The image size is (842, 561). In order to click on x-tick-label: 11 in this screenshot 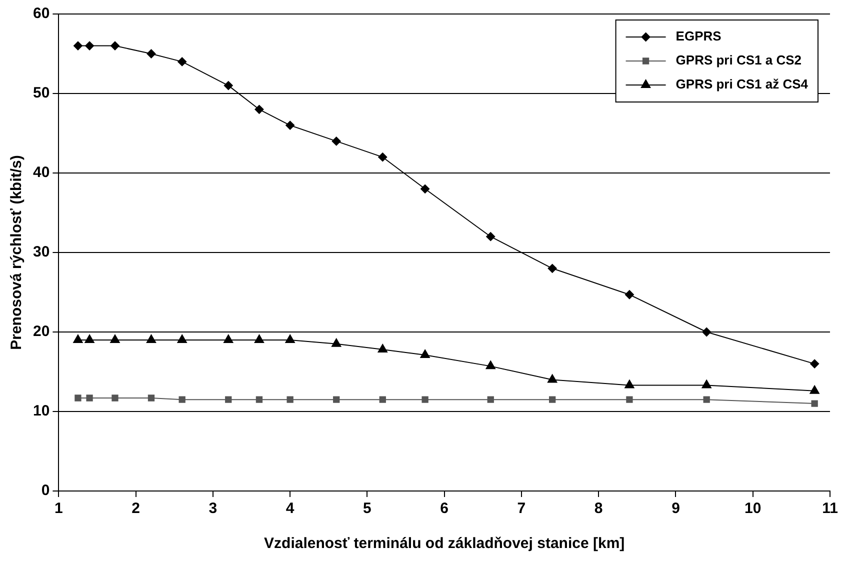, I will do `click(830, 509)`.